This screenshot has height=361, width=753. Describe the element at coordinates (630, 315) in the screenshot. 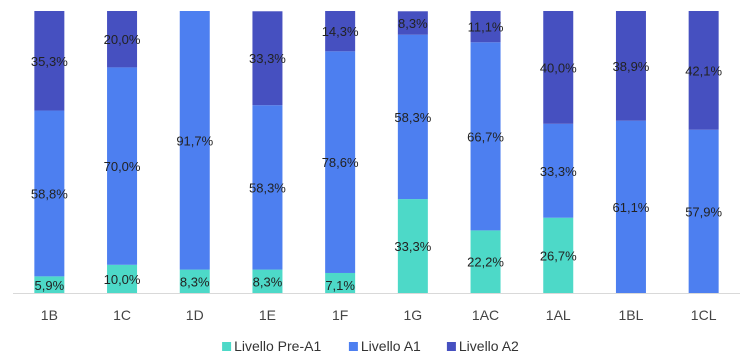

I see `x-tick-label-1bl: 1BL` at that location.